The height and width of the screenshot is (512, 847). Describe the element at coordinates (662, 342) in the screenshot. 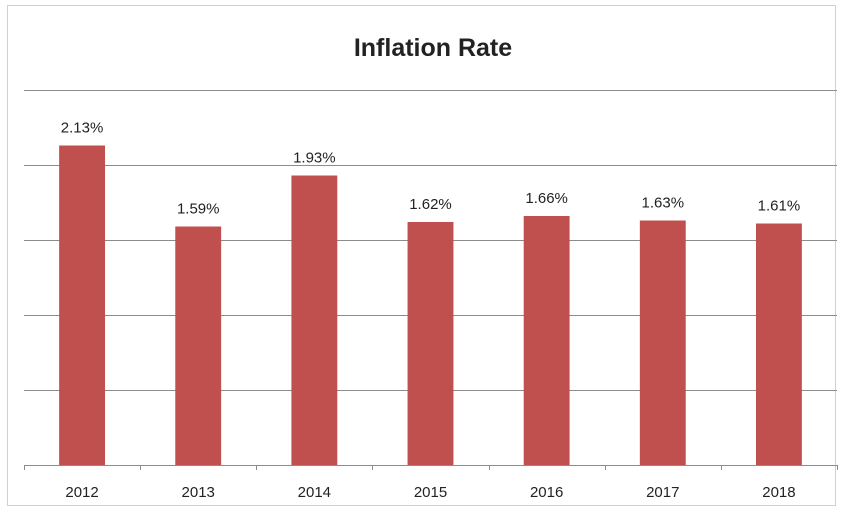

I see `bar-2017` at that location.